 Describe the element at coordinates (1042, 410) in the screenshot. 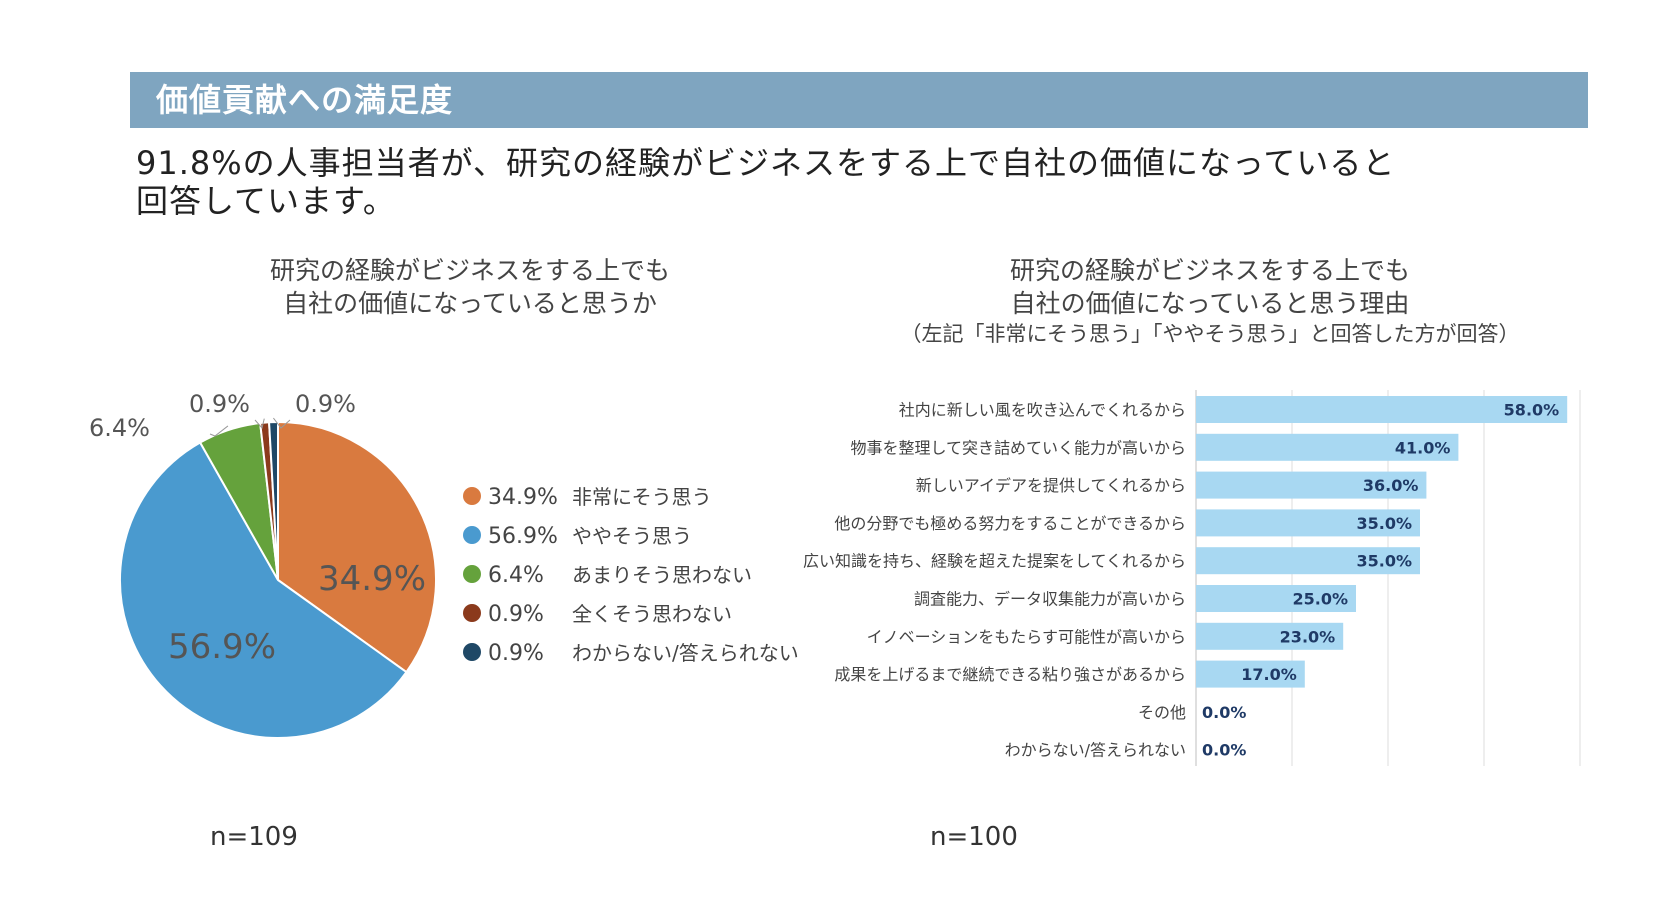

I see `category-label: 社内に新しい風を吹き込んでくれるから` at that location.